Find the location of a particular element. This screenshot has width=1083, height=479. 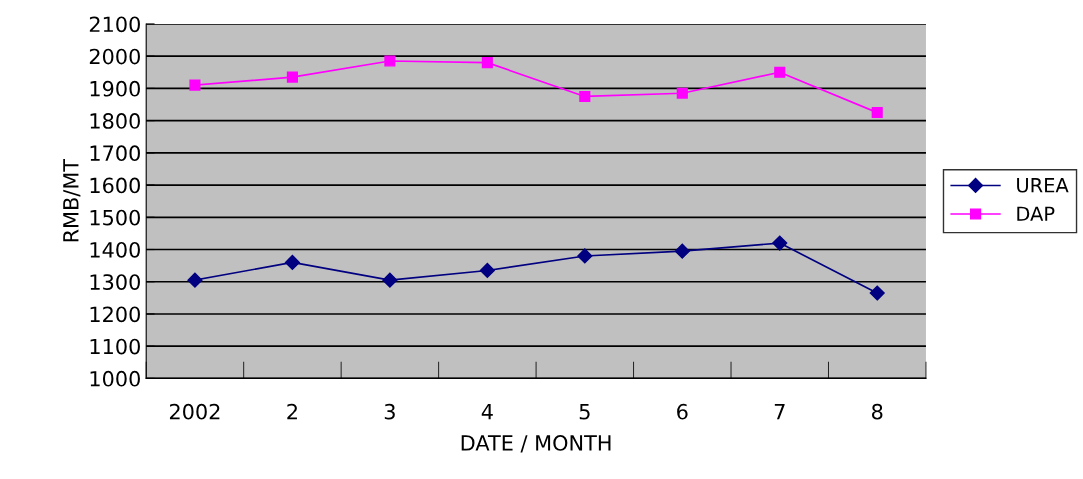

y-tick-label: 1400 is located at coordinates (115, 249).